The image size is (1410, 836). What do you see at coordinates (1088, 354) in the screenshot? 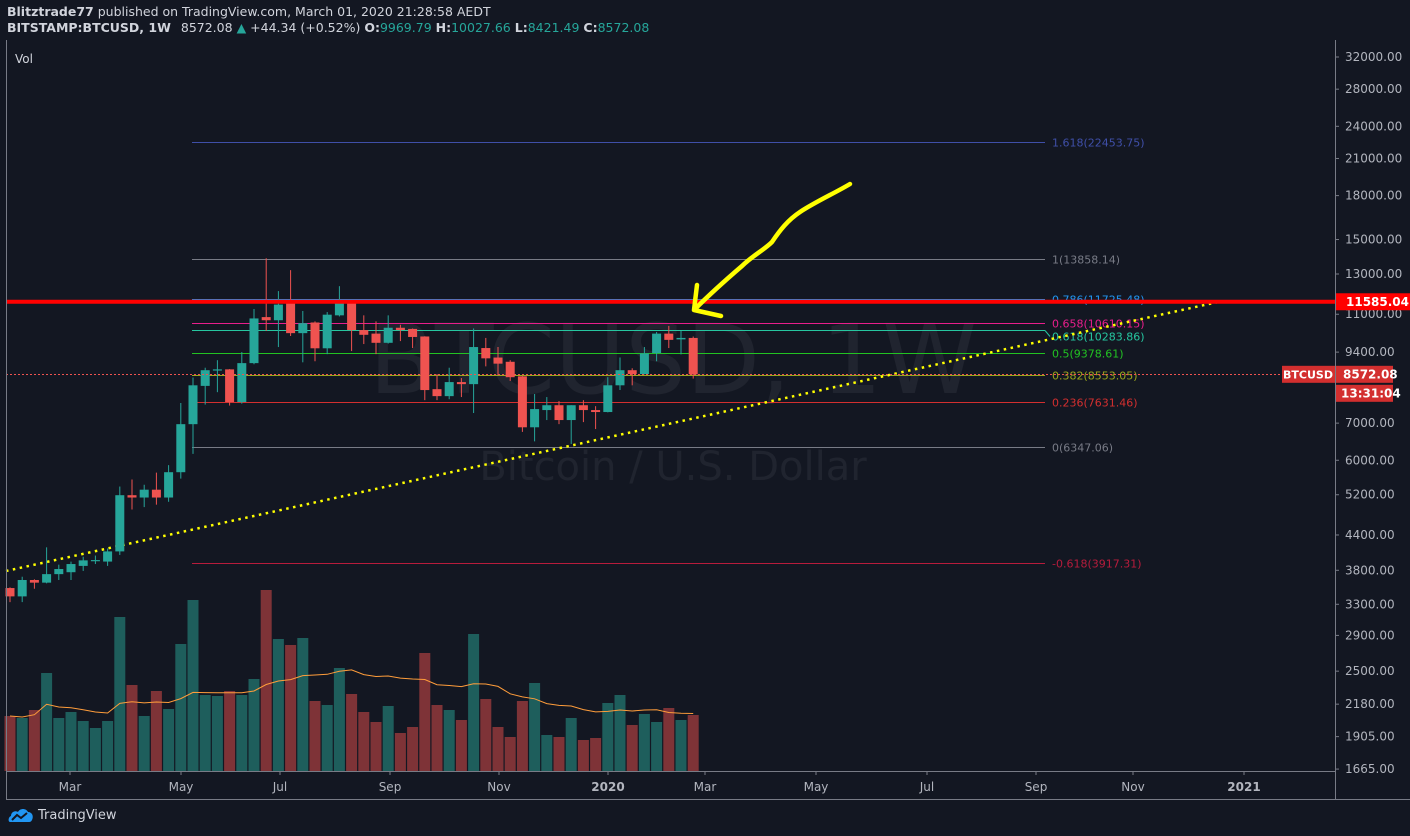
I see `fib-level-label: 0.5(9378.61)` at bounding box center [1088, 354].